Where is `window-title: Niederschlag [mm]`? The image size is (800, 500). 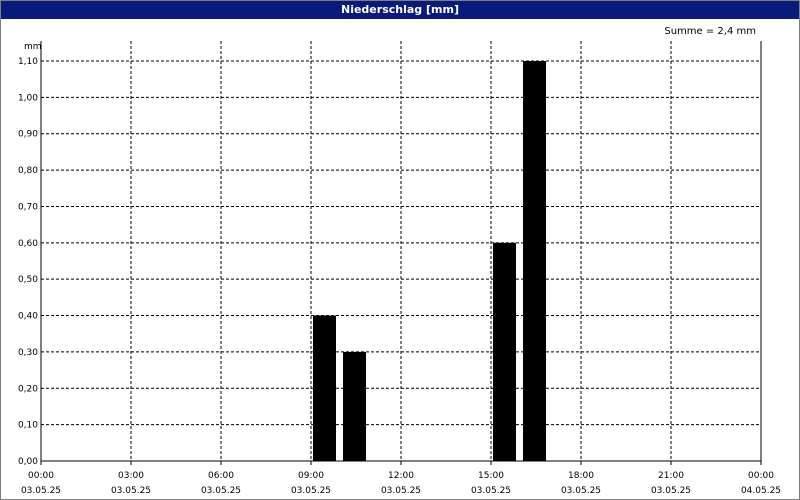
window-title: Niederschlag [mm] is located at coordinates (400, 10).